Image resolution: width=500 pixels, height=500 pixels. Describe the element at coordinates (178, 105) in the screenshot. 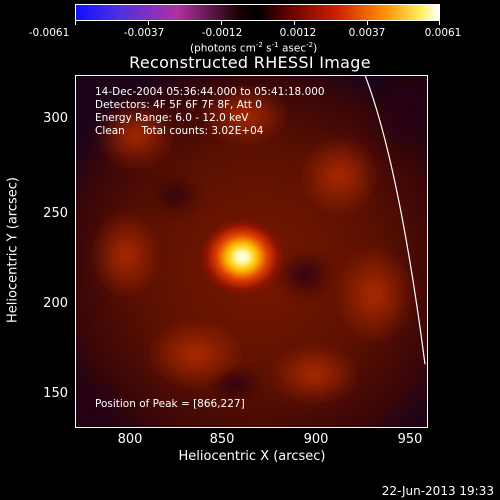

I see `detectors-label: Detectors: 4F 5F 6F 7F 8F, Att 0` at that location.